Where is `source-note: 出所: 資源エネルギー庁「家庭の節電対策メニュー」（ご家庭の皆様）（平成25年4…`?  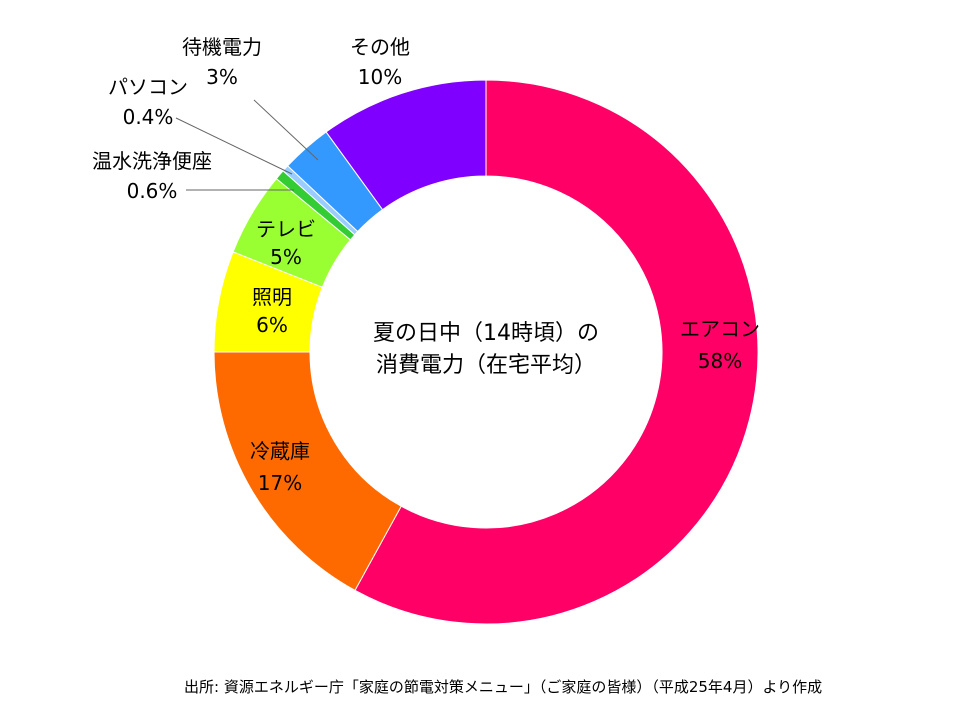 source-note: 出所: 資源エネルギー庁「家庭の節電対策メニュー」（ご家庭の皆様）（平成25年4… is located at coordinates (503, 687).